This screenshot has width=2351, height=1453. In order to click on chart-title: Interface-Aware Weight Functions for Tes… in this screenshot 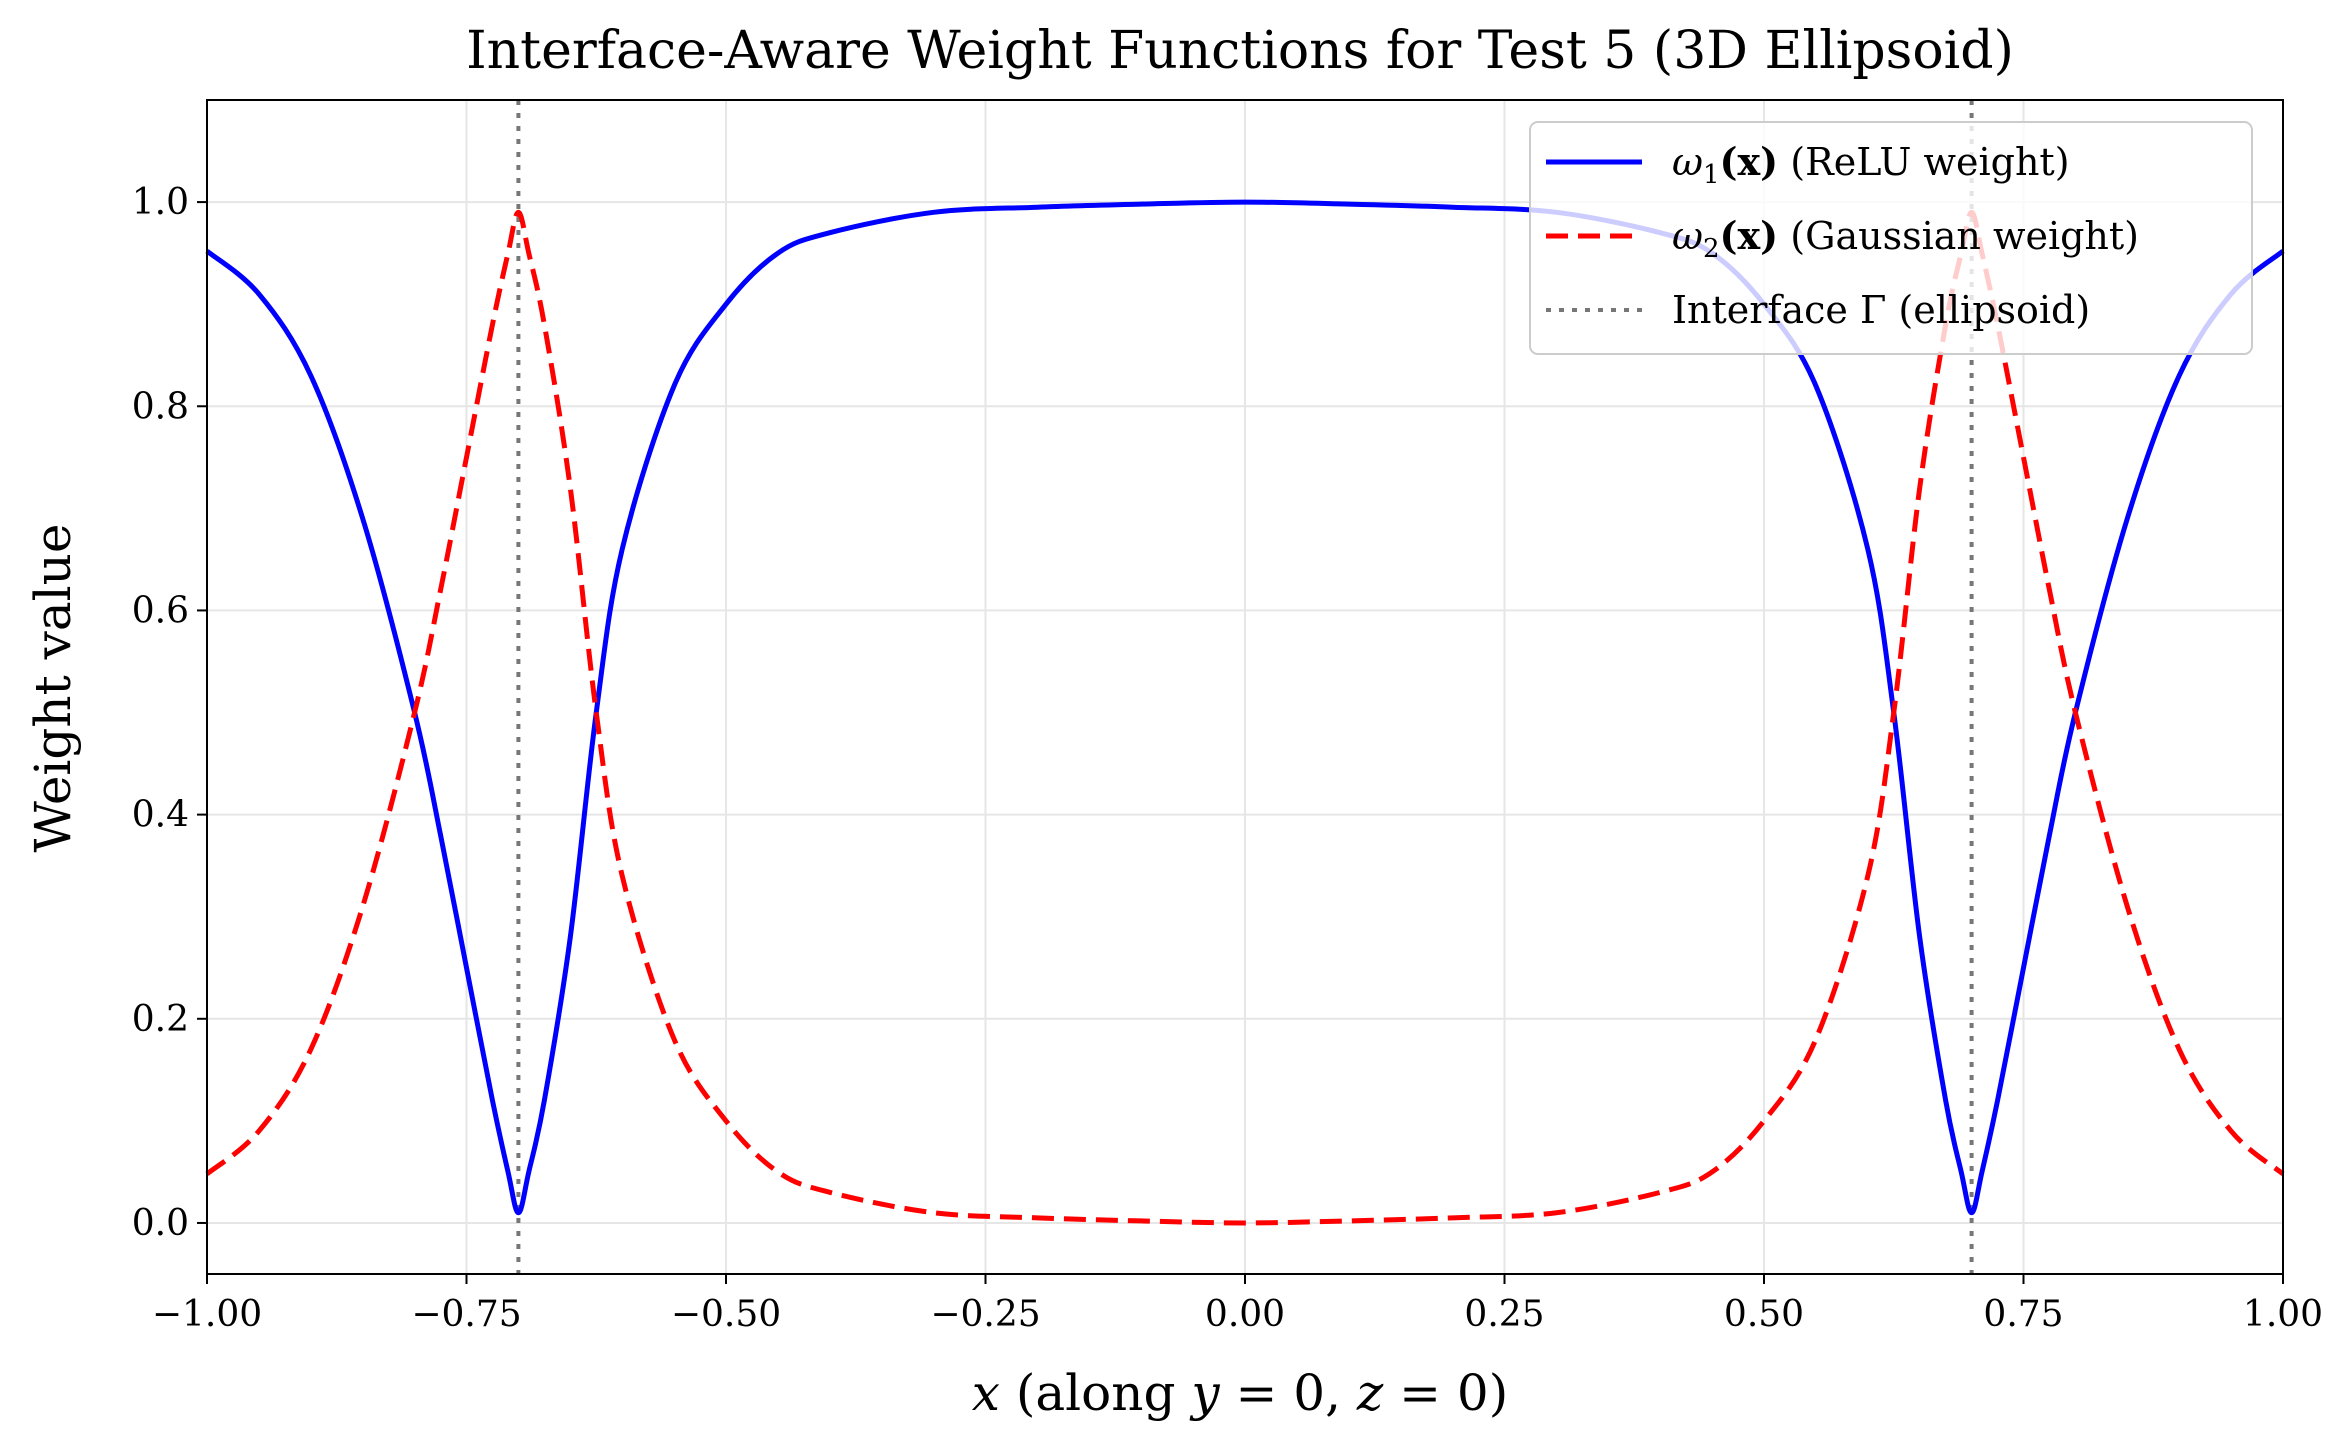, I will do `click(1240, 51)`.